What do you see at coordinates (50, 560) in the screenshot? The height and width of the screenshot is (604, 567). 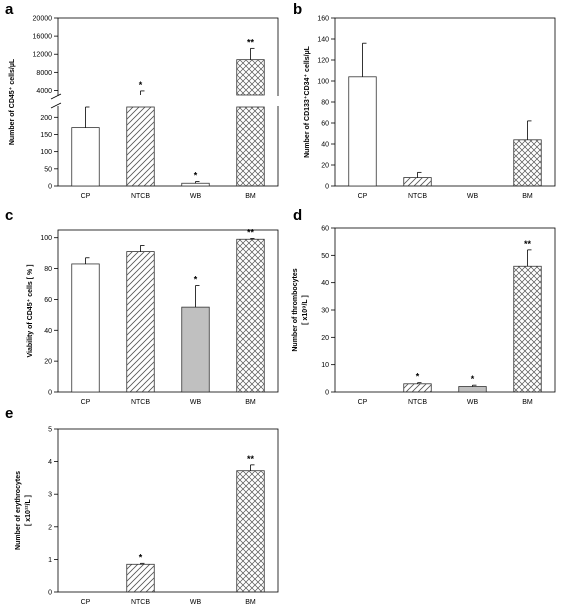 I see `y-tick-label: 1` at bounding box center [50, 560].